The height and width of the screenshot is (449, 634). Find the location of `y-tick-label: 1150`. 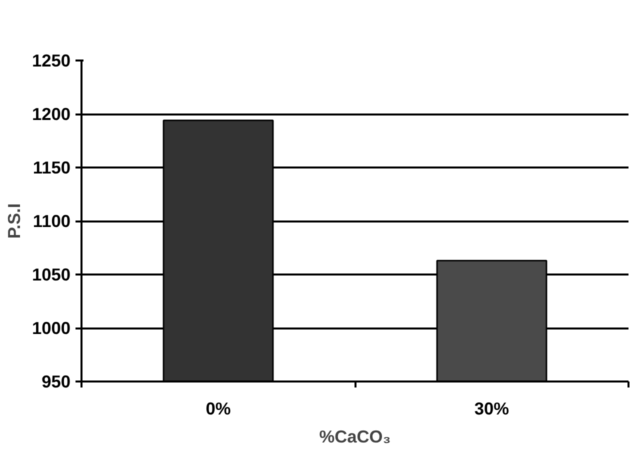

y-tick-label: 1150 is located at coordinates (51, 168).